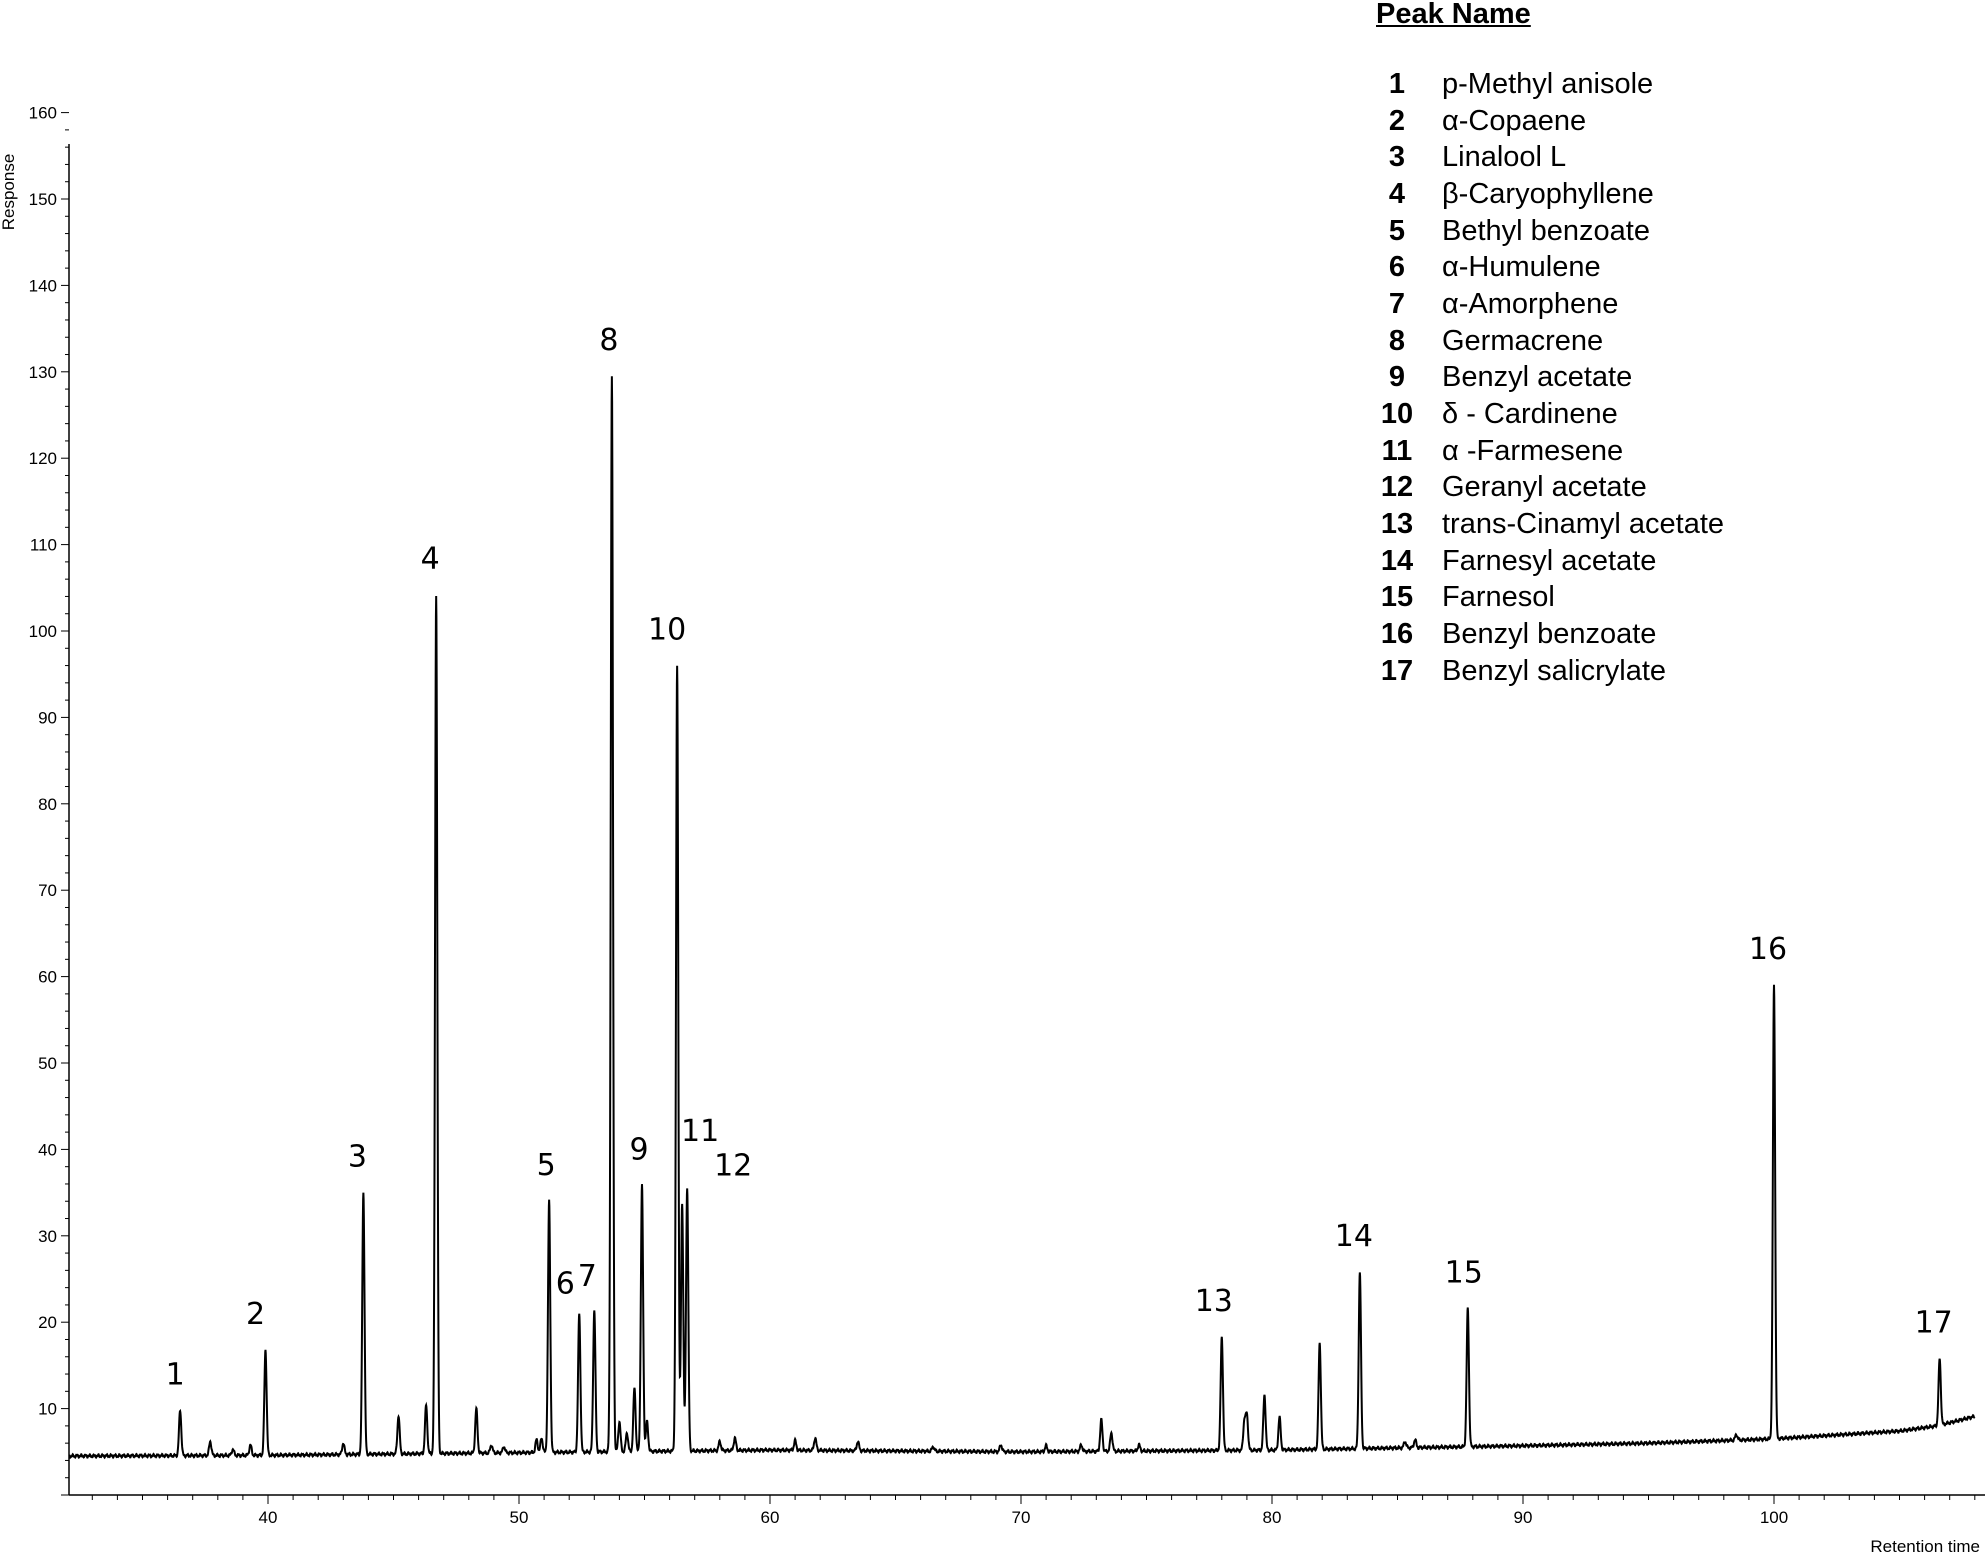 The height and width of the screenshot is (1557, 1985). What do you see at coordinates (47, 1322) in the screenshot?
I see `y-tick-label: 20` at bounding box center [47, 1322].